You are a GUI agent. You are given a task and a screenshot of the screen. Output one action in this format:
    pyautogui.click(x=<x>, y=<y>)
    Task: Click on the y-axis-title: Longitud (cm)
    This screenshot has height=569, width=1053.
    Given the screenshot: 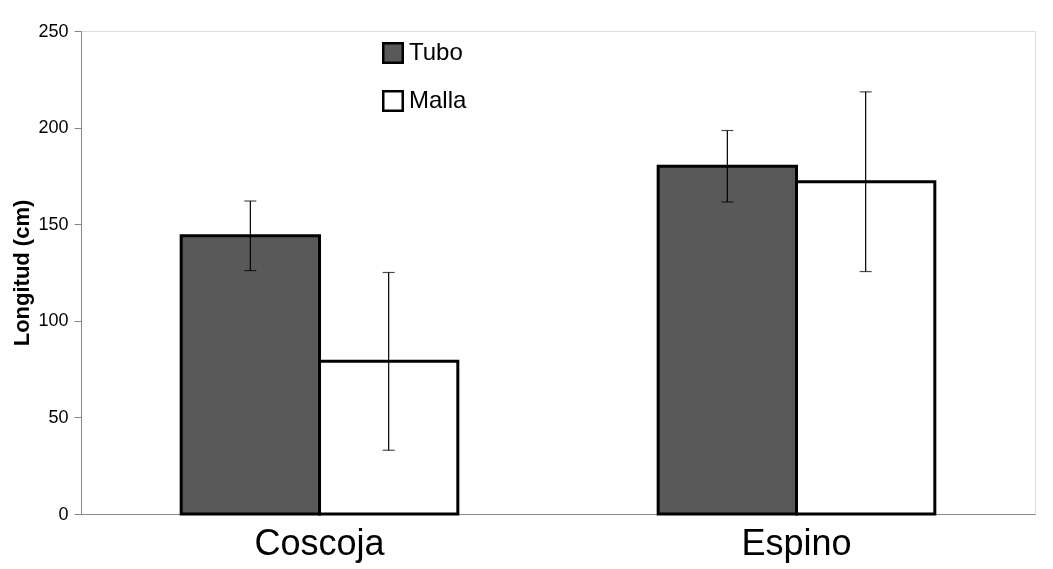 What is the action you would take?
    pyautogui.click(x=22, y=273)
    